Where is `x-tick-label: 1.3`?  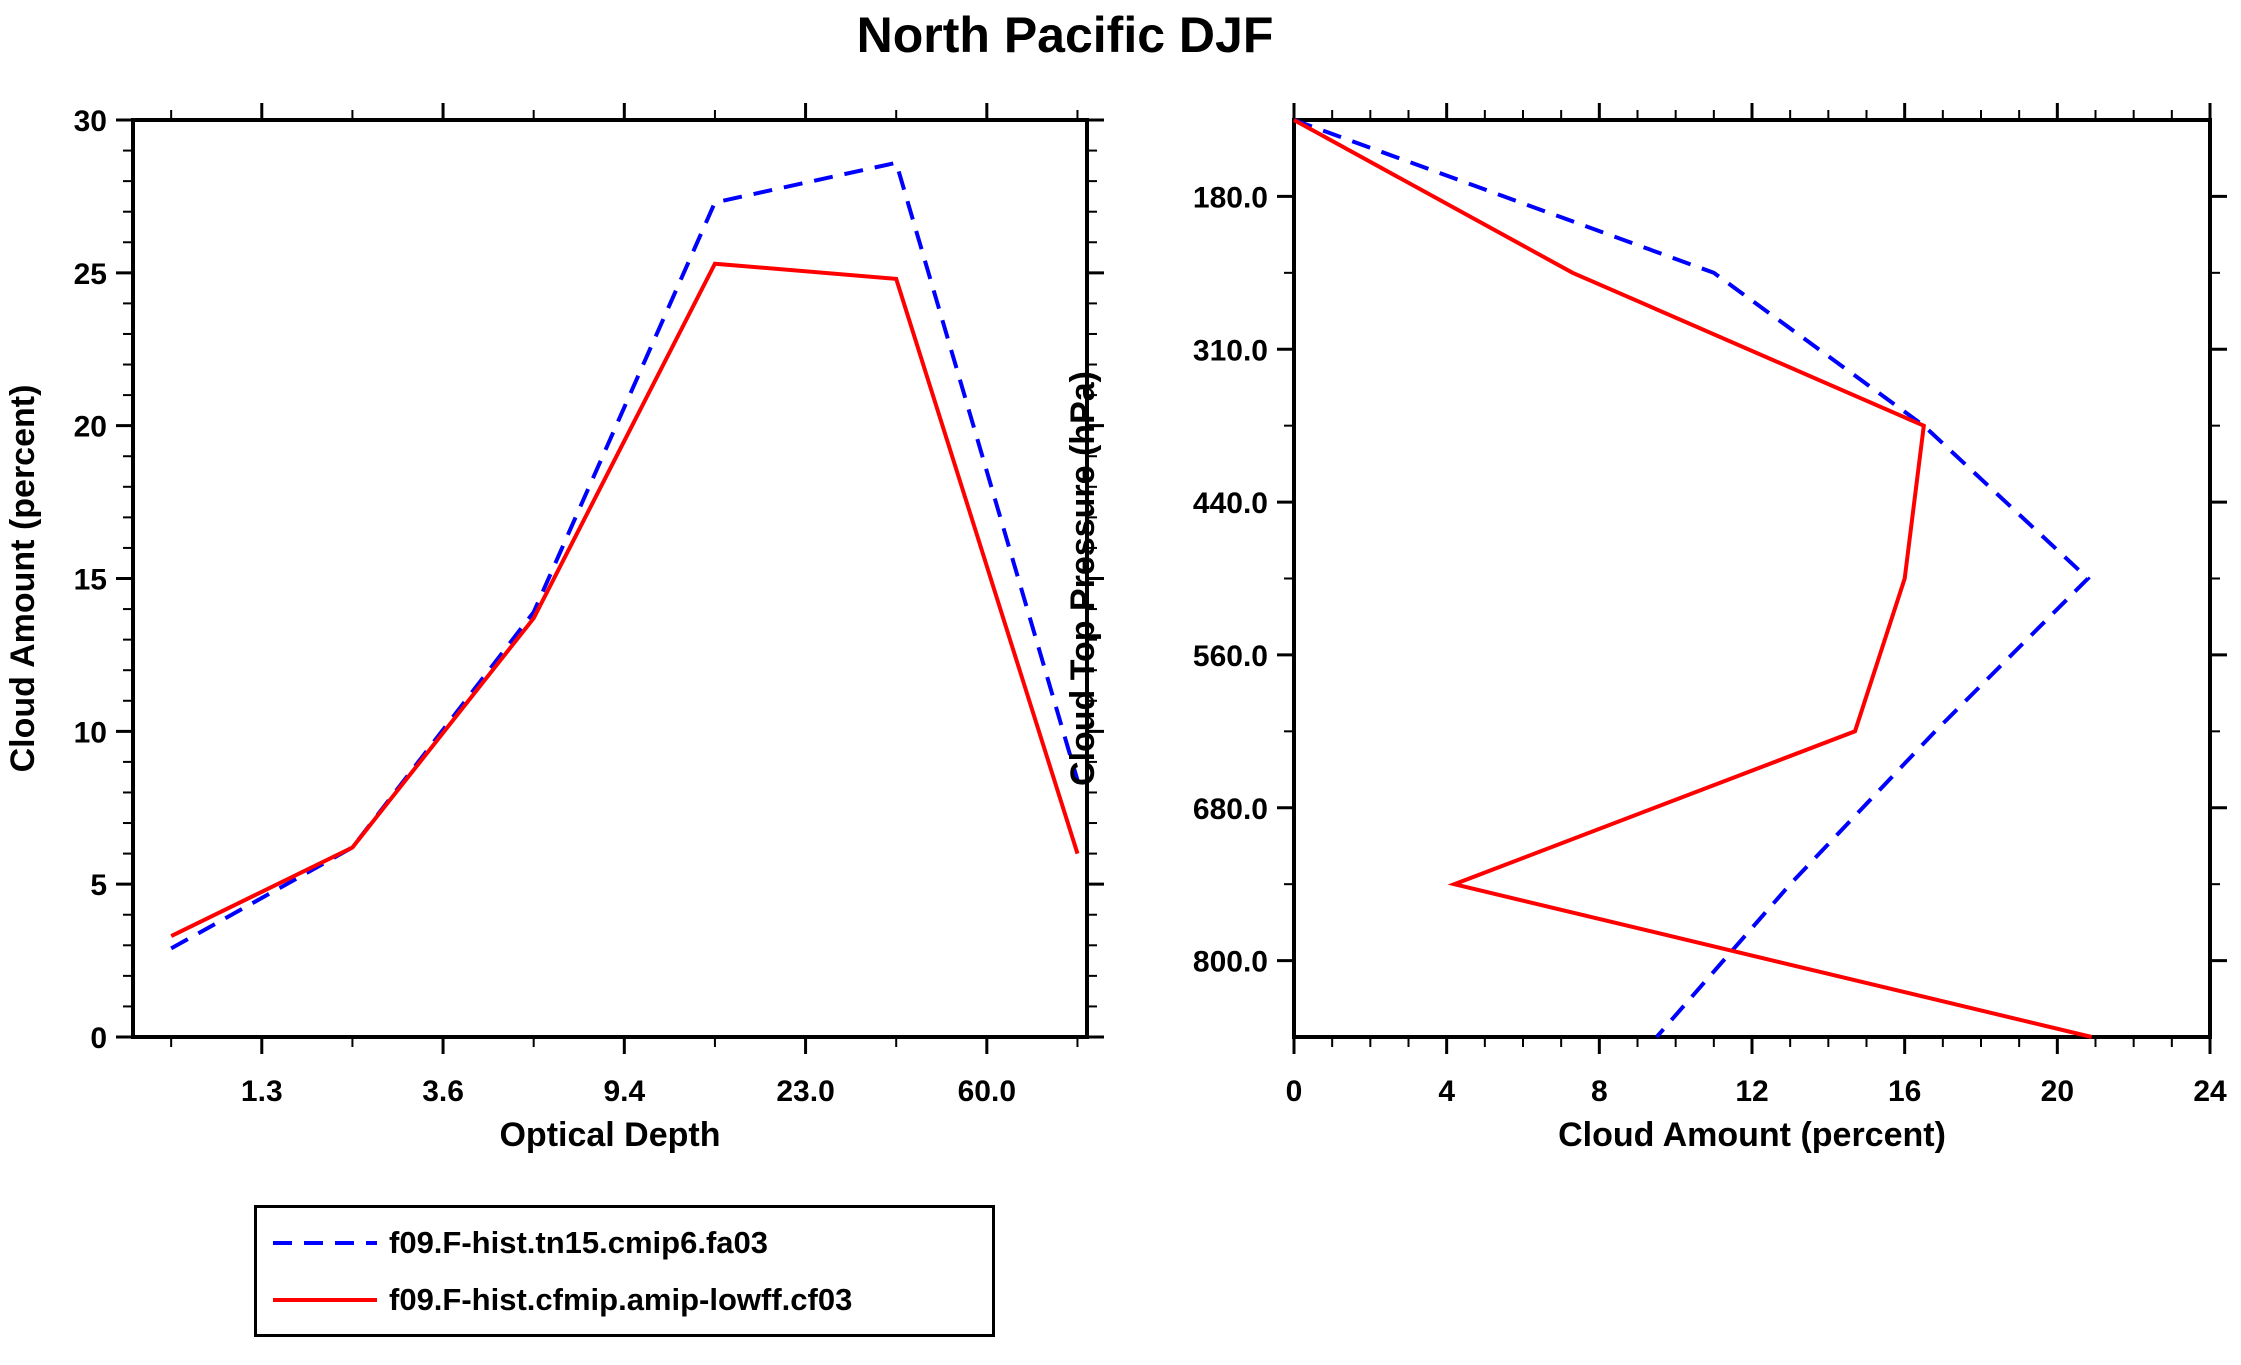
x-tick-label: 1.3 is located at coordinates (262, 1091).